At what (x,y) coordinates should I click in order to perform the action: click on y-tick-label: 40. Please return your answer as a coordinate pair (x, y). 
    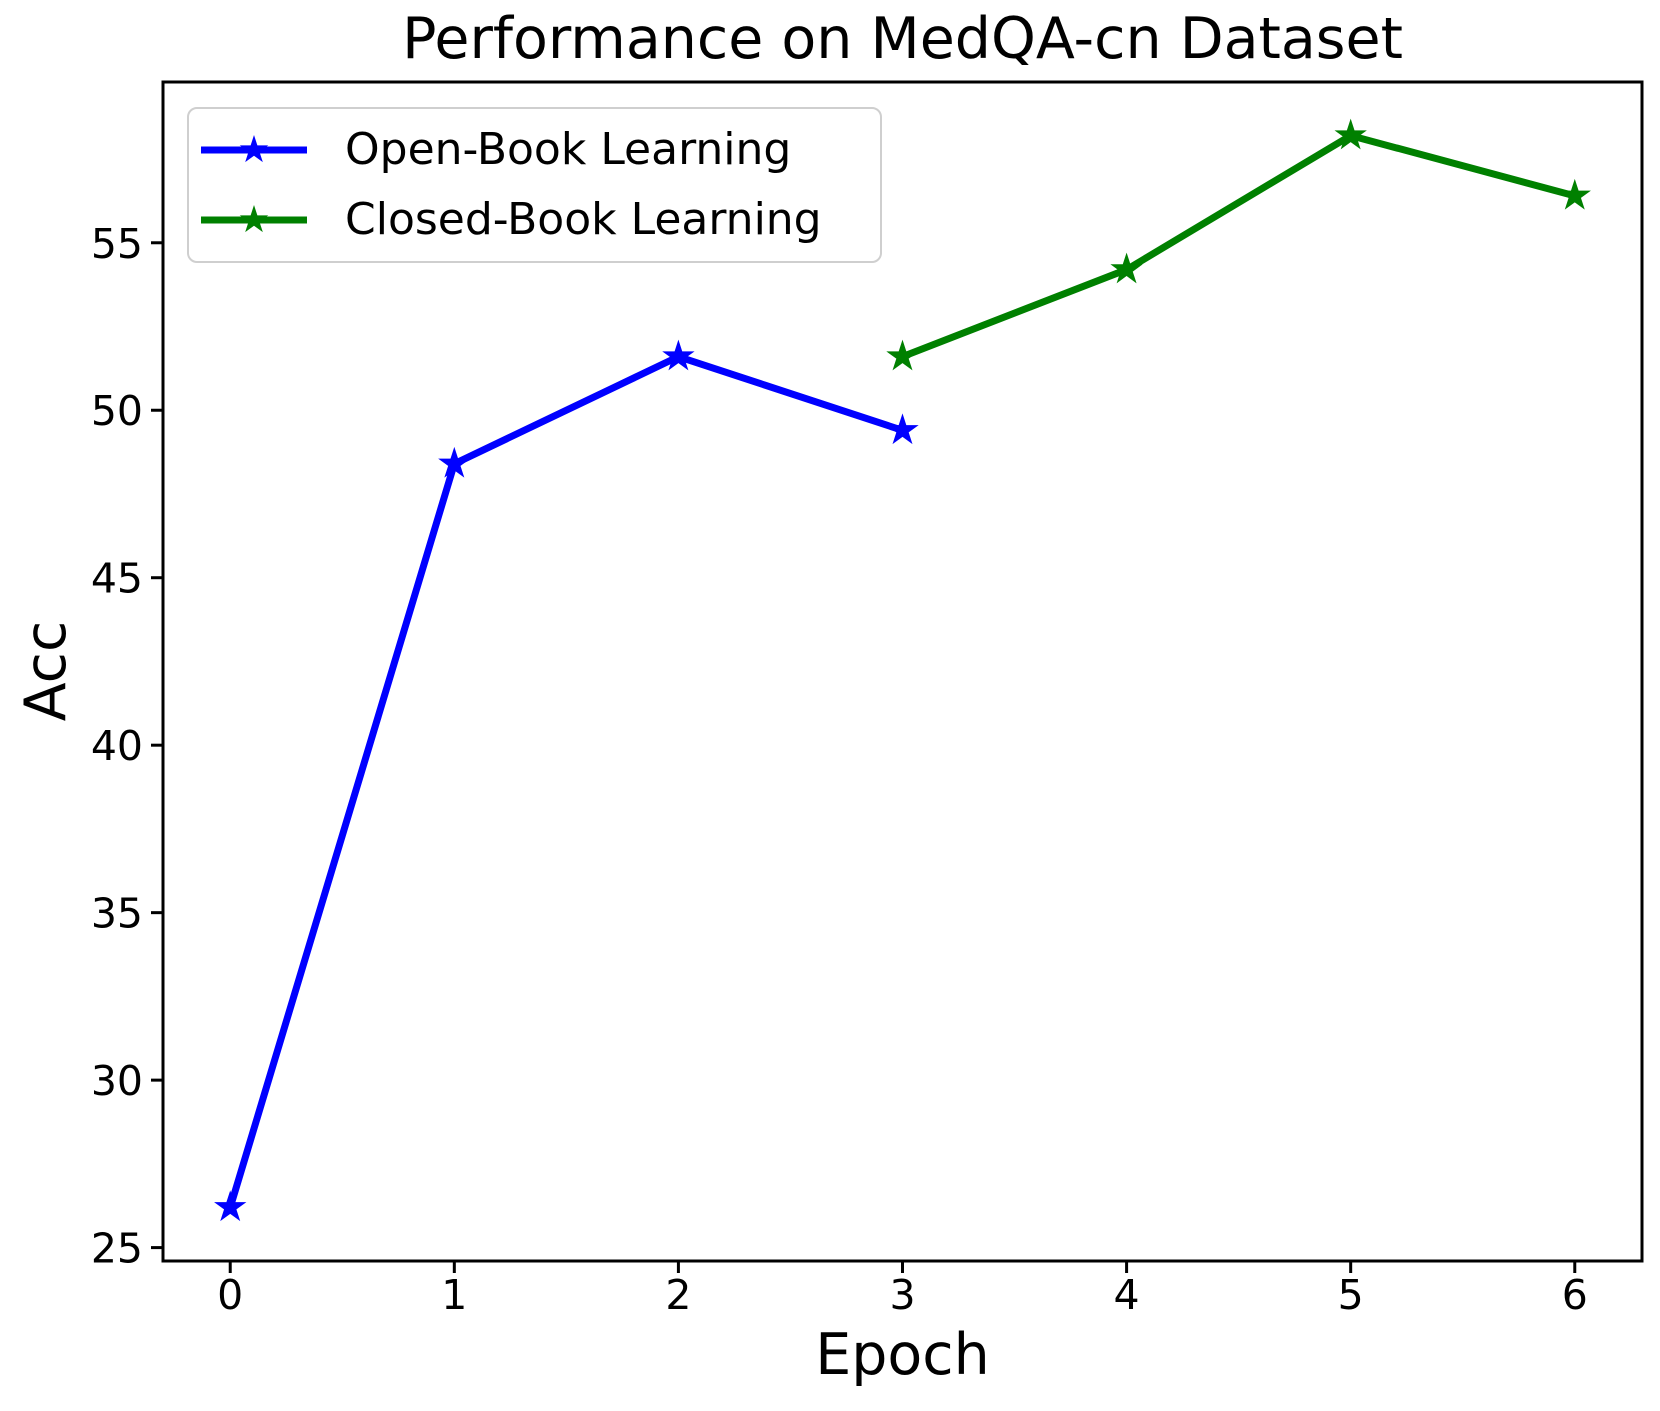
    Looking at the image, I should click on (117, 746).